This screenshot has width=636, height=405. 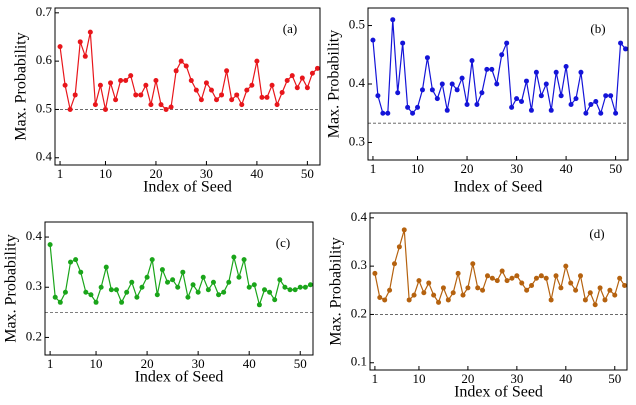 I want to click on panel-label: (a), so click(x=290, y=28).